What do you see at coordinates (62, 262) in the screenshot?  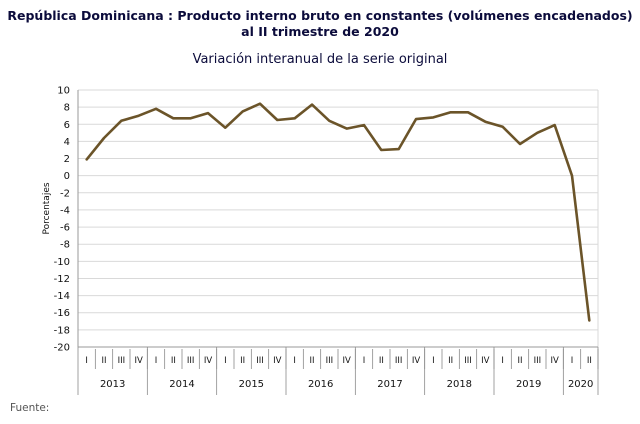 I see `y-tick-label: -10` at bounding box center [62, 262].